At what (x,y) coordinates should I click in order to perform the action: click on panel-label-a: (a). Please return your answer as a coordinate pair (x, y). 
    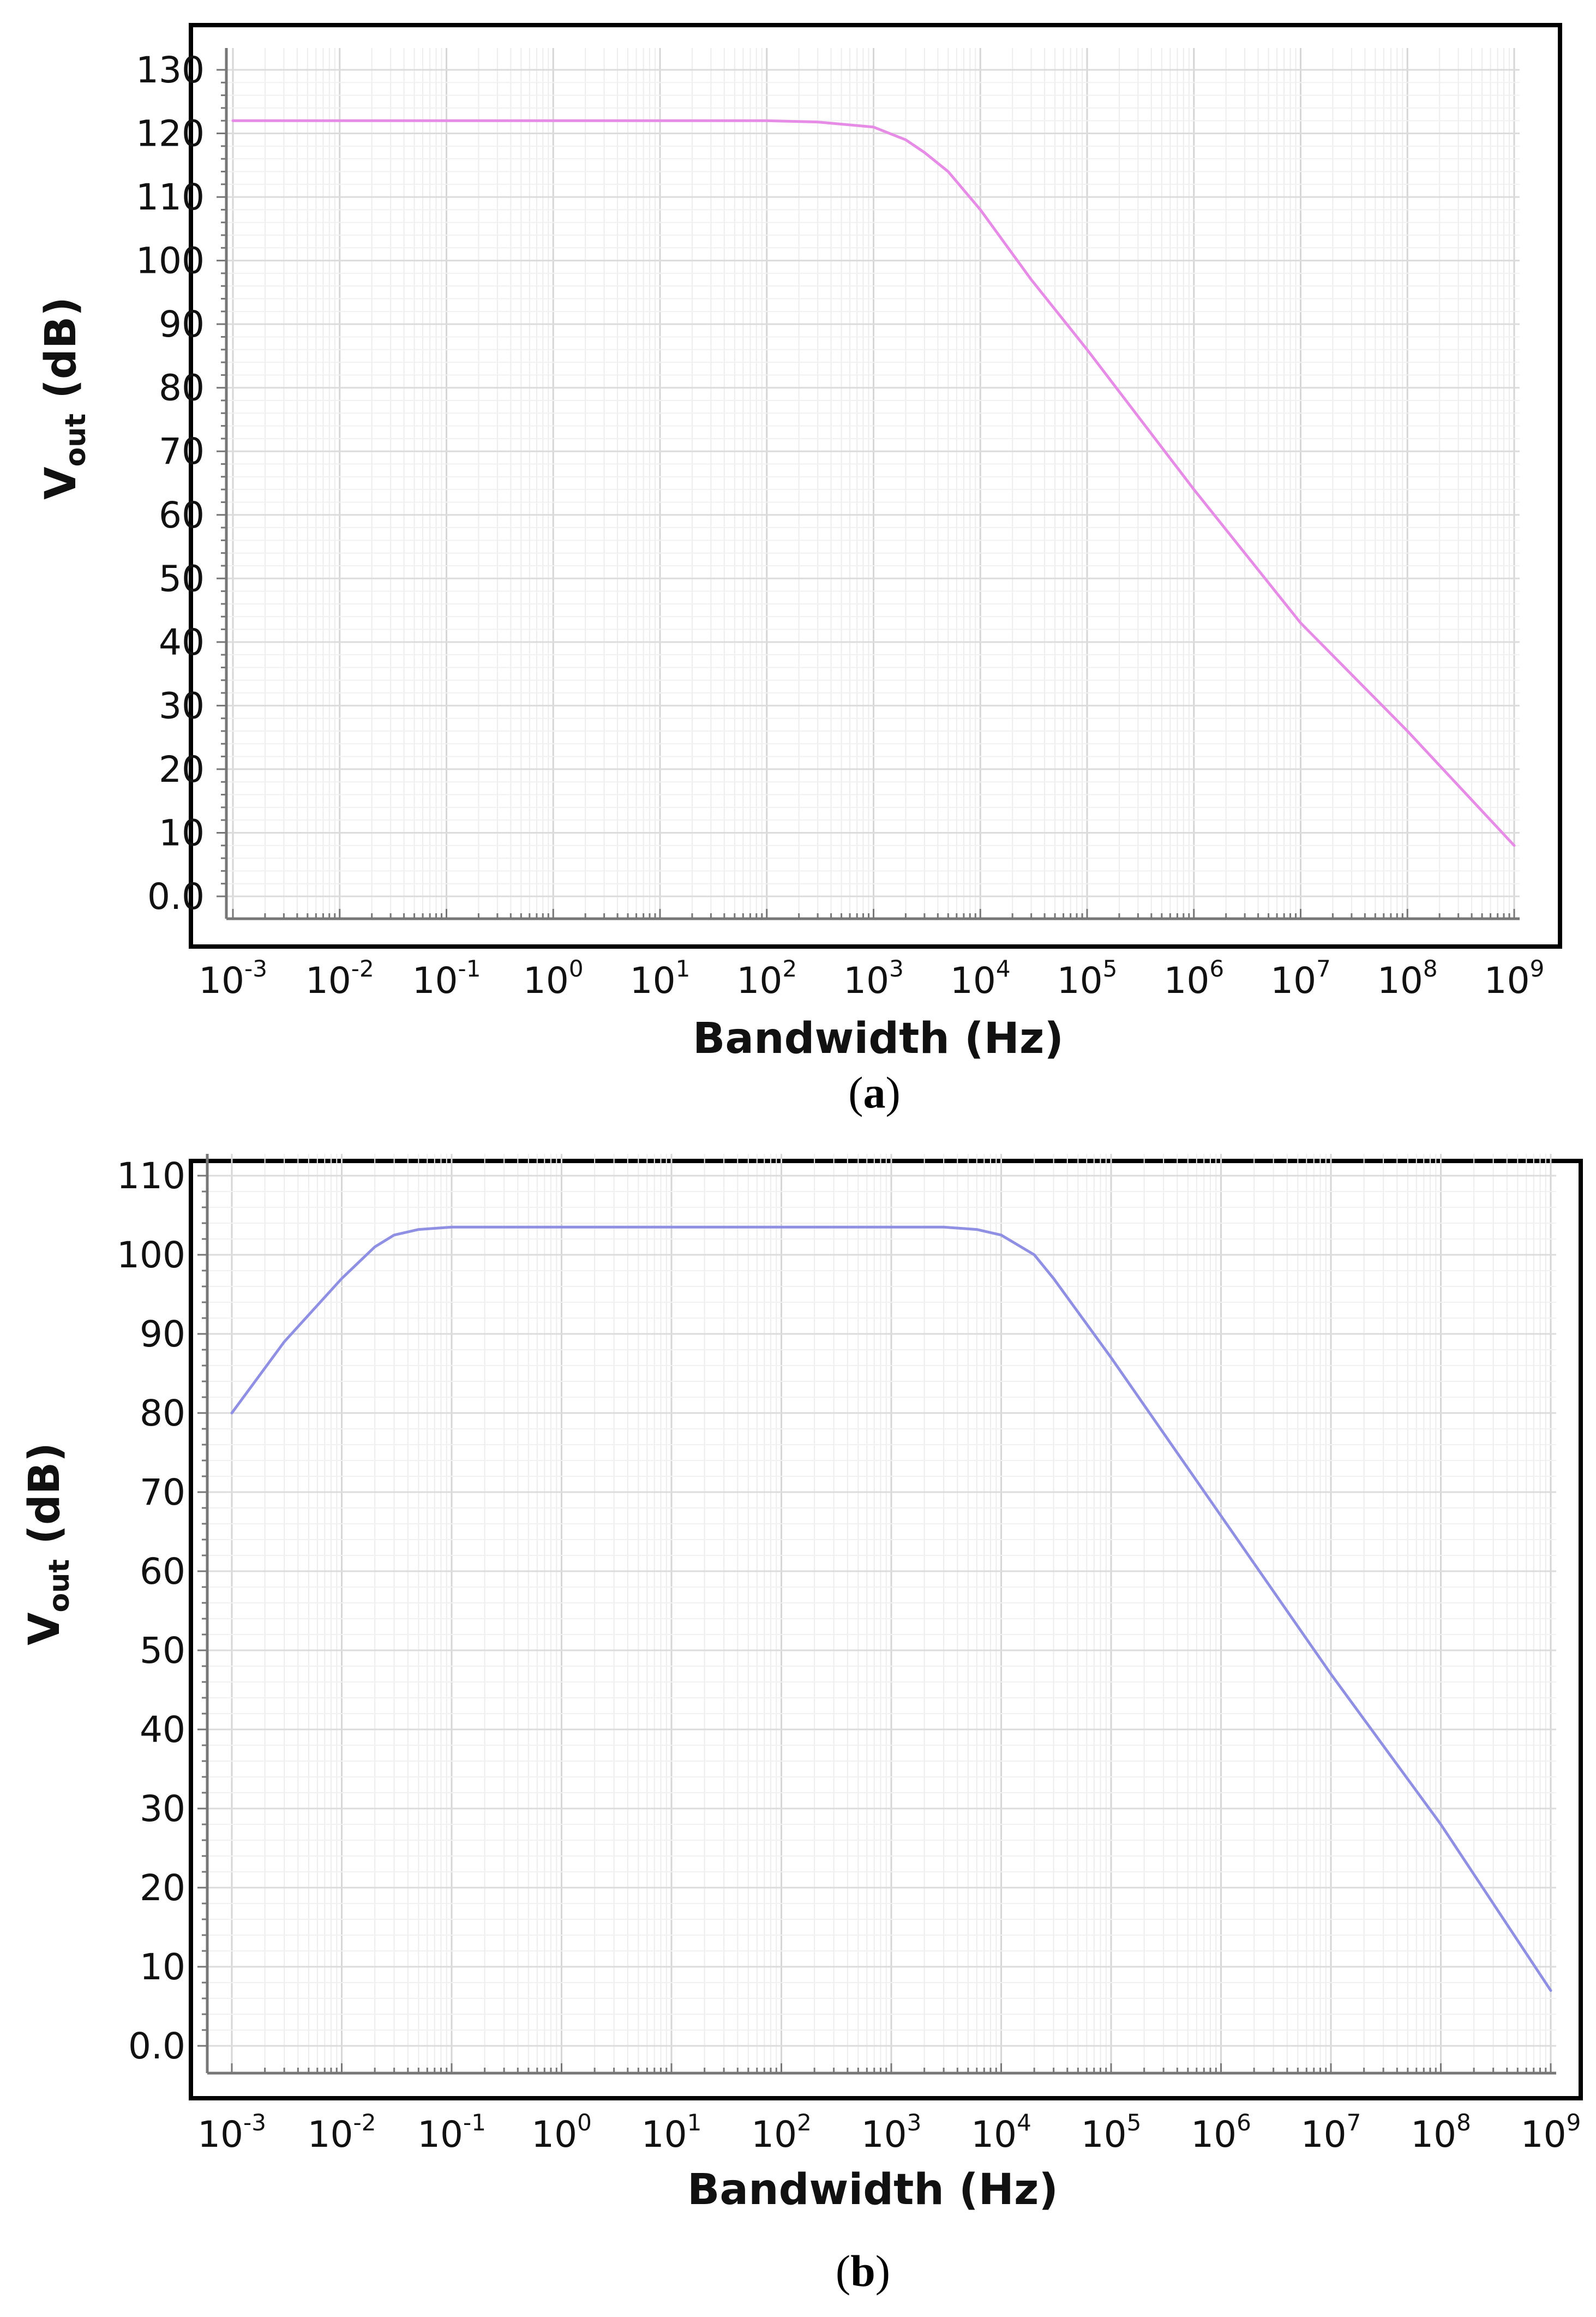
    Looking at the image, I should click on (874, 1092).